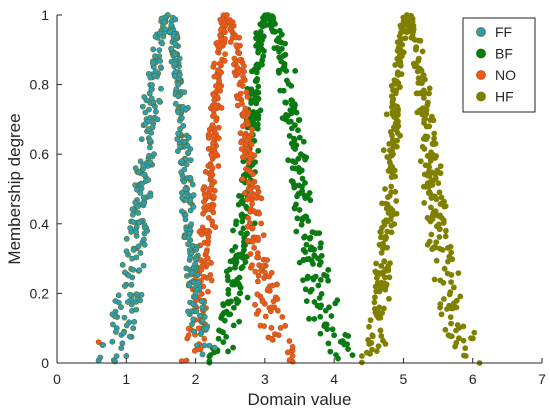 Image resolution: width=550 pixels, height=412 pixels. What do you see at coordinates (505, 75) in the screenshot?
I see `legend-label-no: NO` at bounding box center [505, 75].